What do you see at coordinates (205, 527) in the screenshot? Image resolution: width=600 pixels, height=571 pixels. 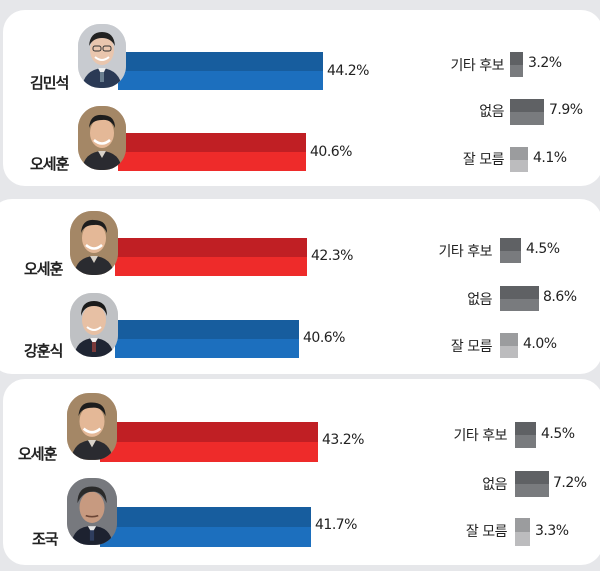 I see `candidate-bar-cho-kuk` at bounding box center [205, 527].